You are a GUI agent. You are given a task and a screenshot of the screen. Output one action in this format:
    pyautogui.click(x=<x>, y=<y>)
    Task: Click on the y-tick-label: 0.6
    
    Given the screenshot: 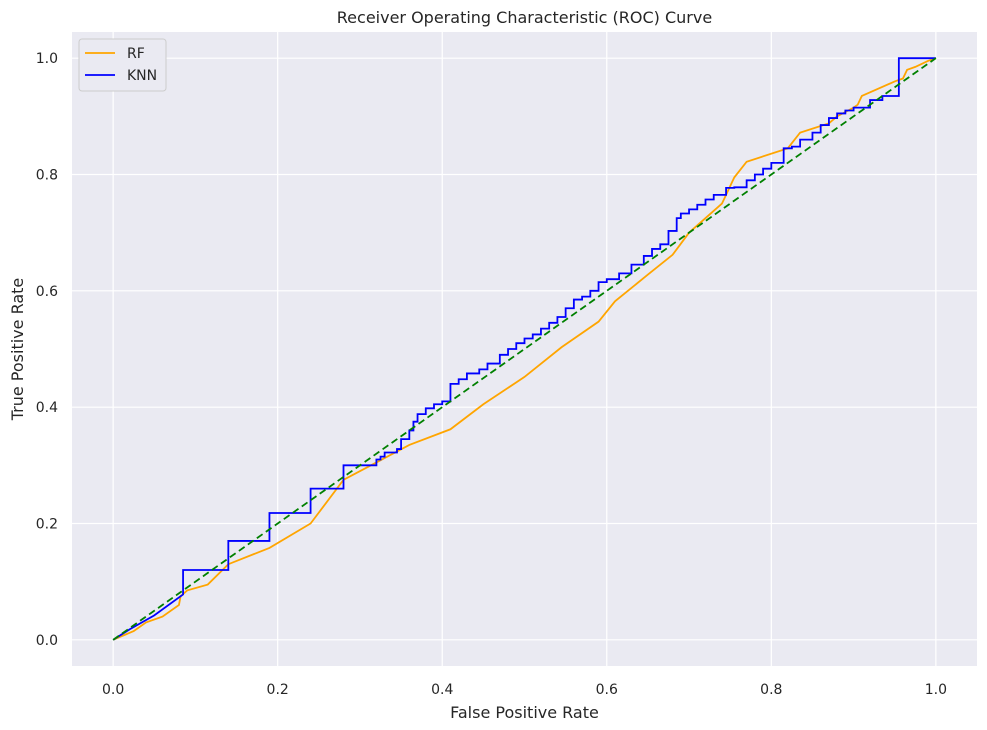 What is the action you would take?
    pyautogui.click(x=47, y=292)
    